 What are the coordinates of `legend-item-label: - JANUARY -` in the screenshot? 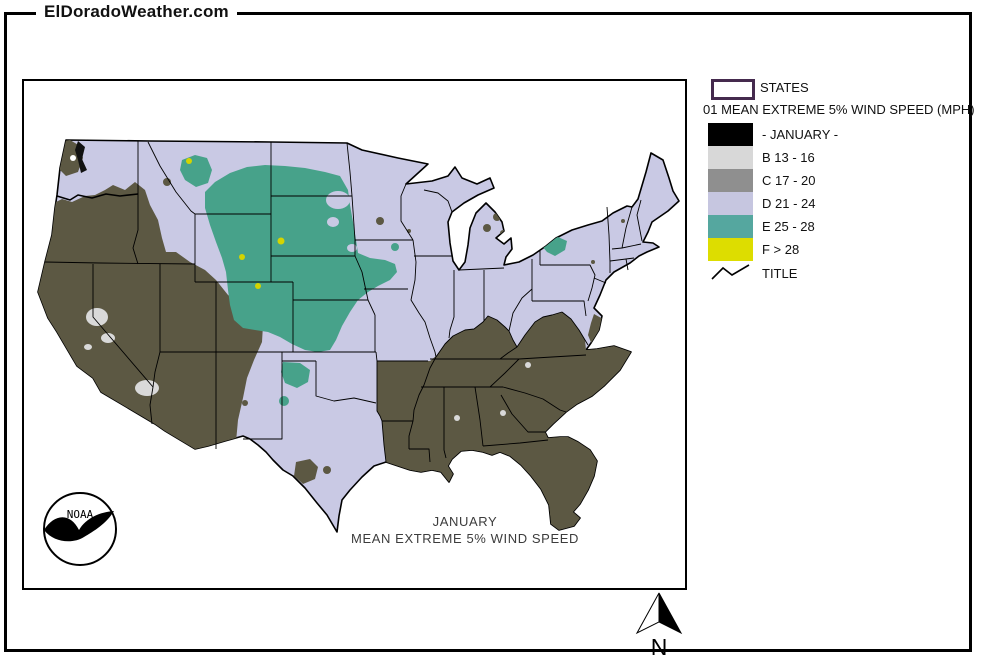 It's located at (800, 134).